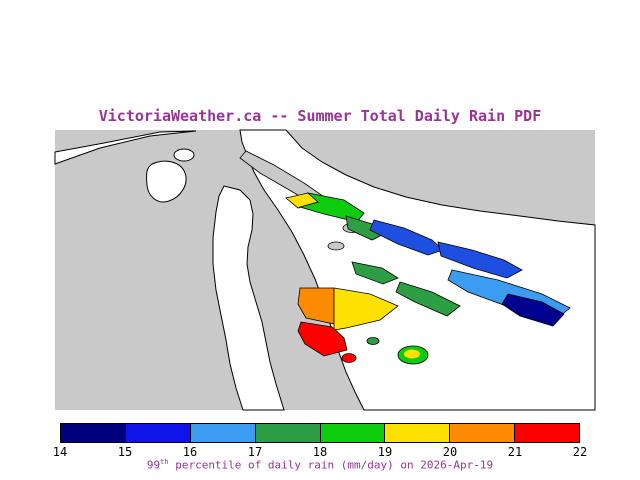 This screenshot has height=480, width=640. Describe the element at coordinates (412, 354) in the screenshot. I see `data-blob-yellow-core` at that location.